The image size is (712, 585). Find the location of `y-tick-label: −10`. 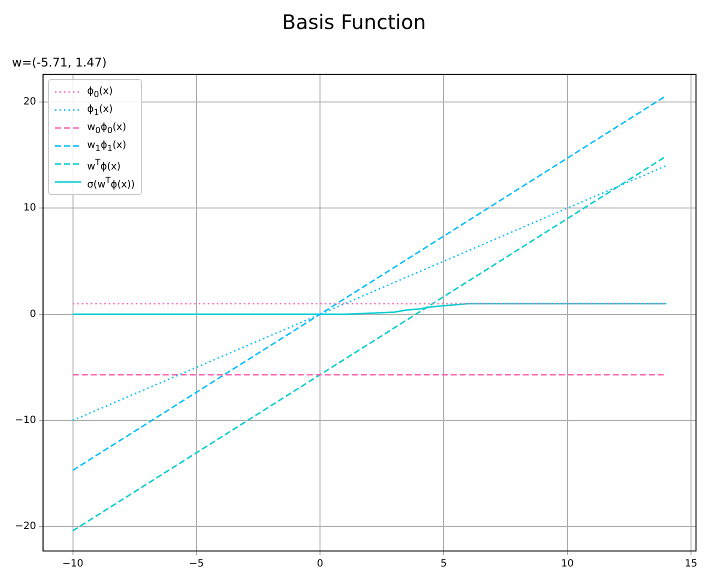

y-tick-label: −10 is located at coordinates (25, 420).